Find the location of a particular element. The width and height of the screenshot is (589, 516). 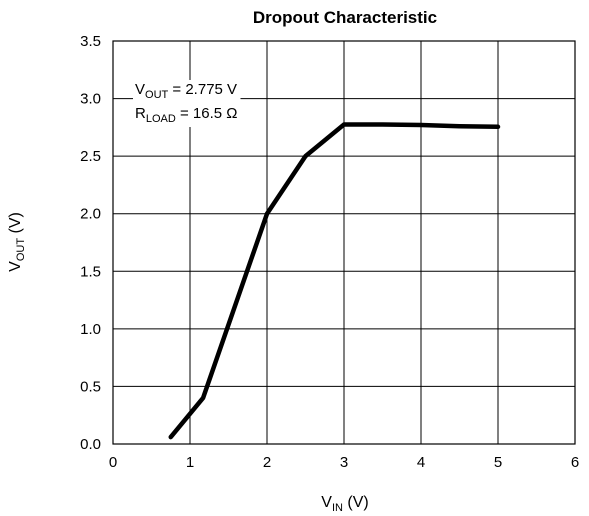

y-axis-ticks: 0.0 0.5 1.0 1.5 2.0 2.5 3.0 3.5 is located at coordinates (90, 243).